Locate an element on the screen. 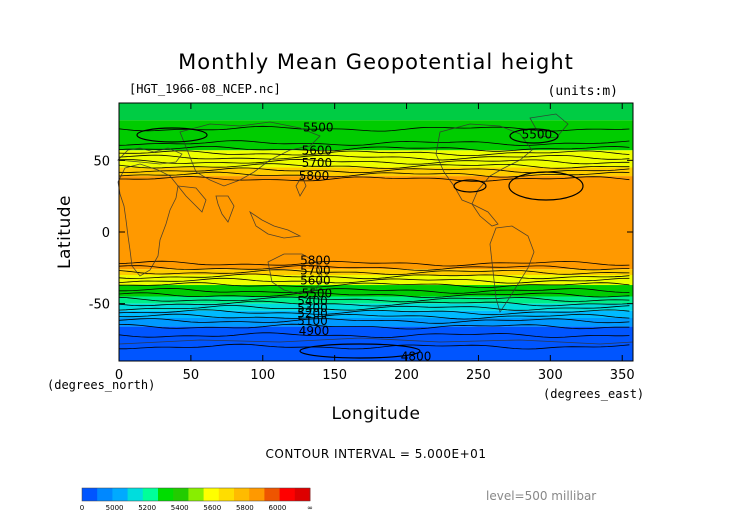 The height and width of the screenshot is (532, 752). contour-label-1: 5600 is located at coordinates (317, 150).